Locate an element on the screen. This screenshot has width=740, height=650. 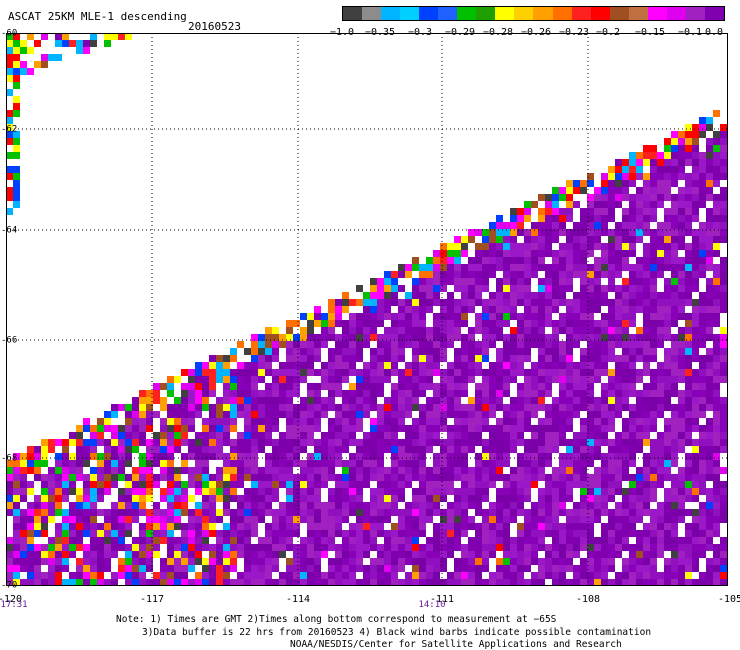
time-label-mid: 14:10 is located at coordinates (432, 605).